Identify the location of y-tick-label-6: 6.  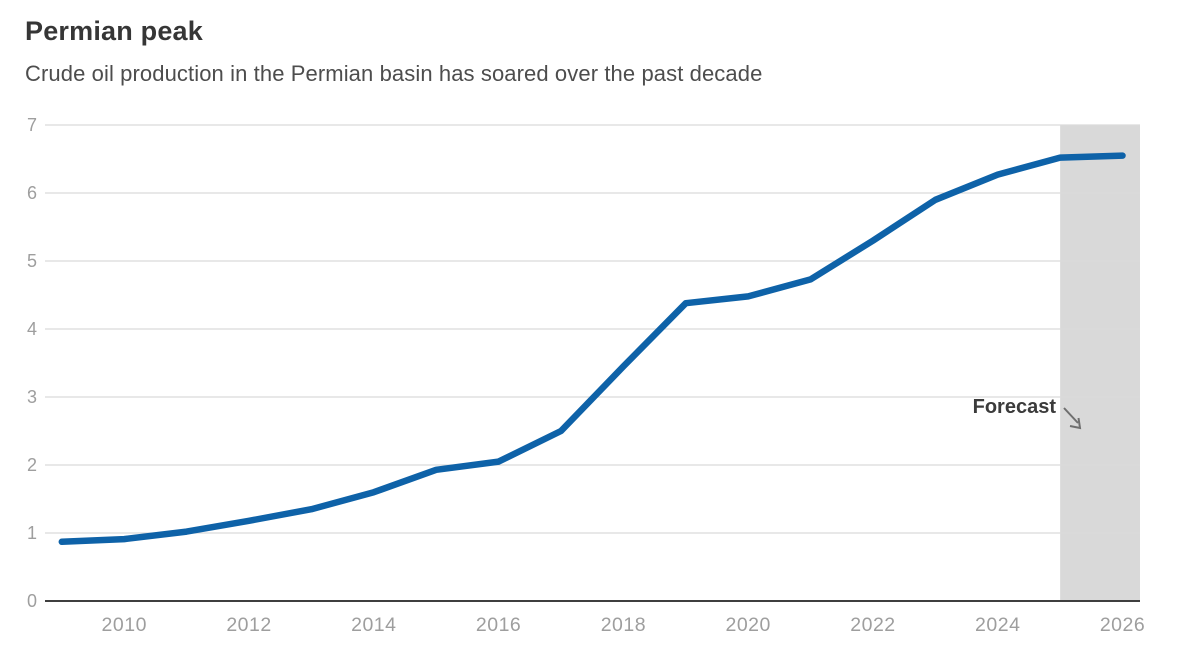
(32, 193).